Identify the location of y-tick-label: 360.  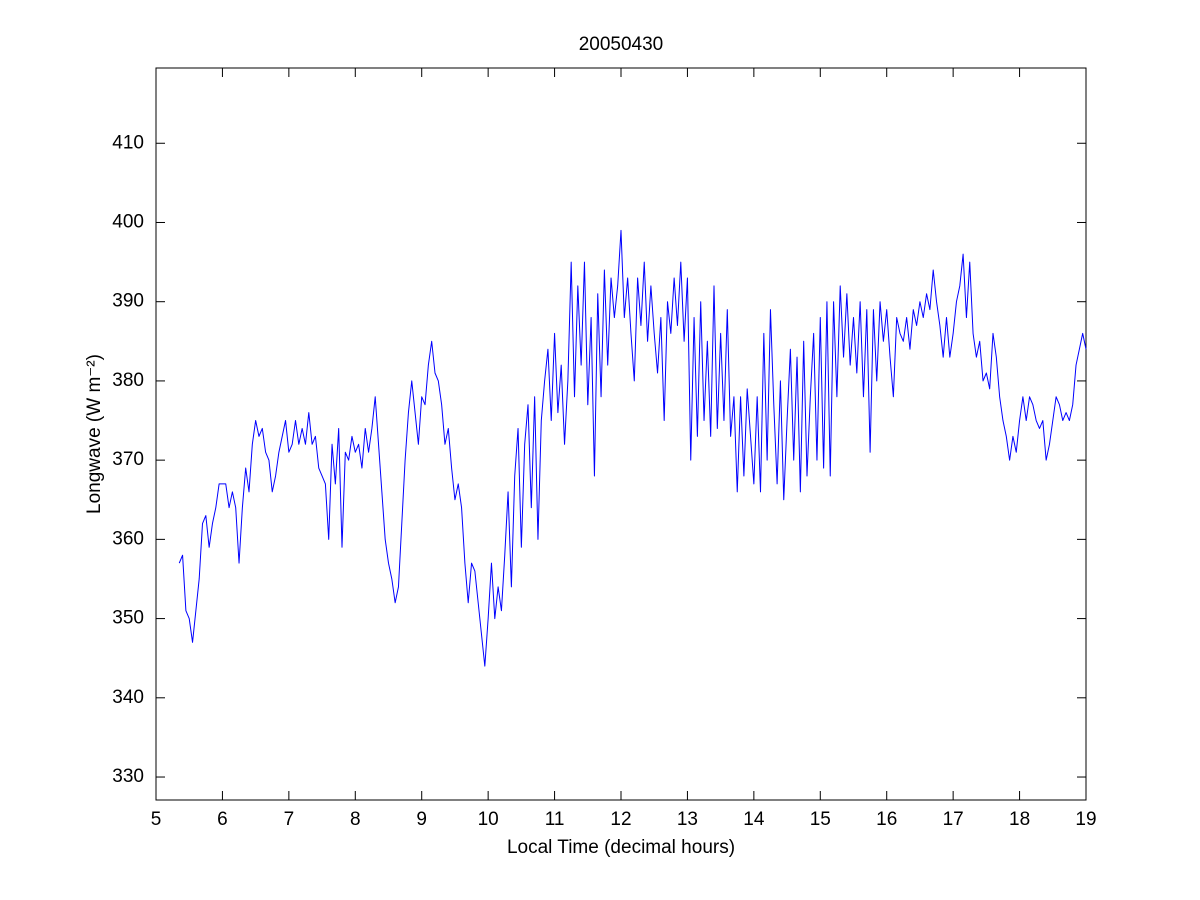
(128, 538).